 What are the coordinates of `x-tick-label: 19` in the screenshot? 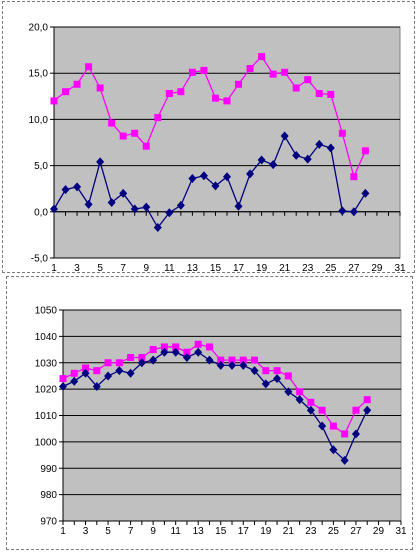 It's located at (262, 268).